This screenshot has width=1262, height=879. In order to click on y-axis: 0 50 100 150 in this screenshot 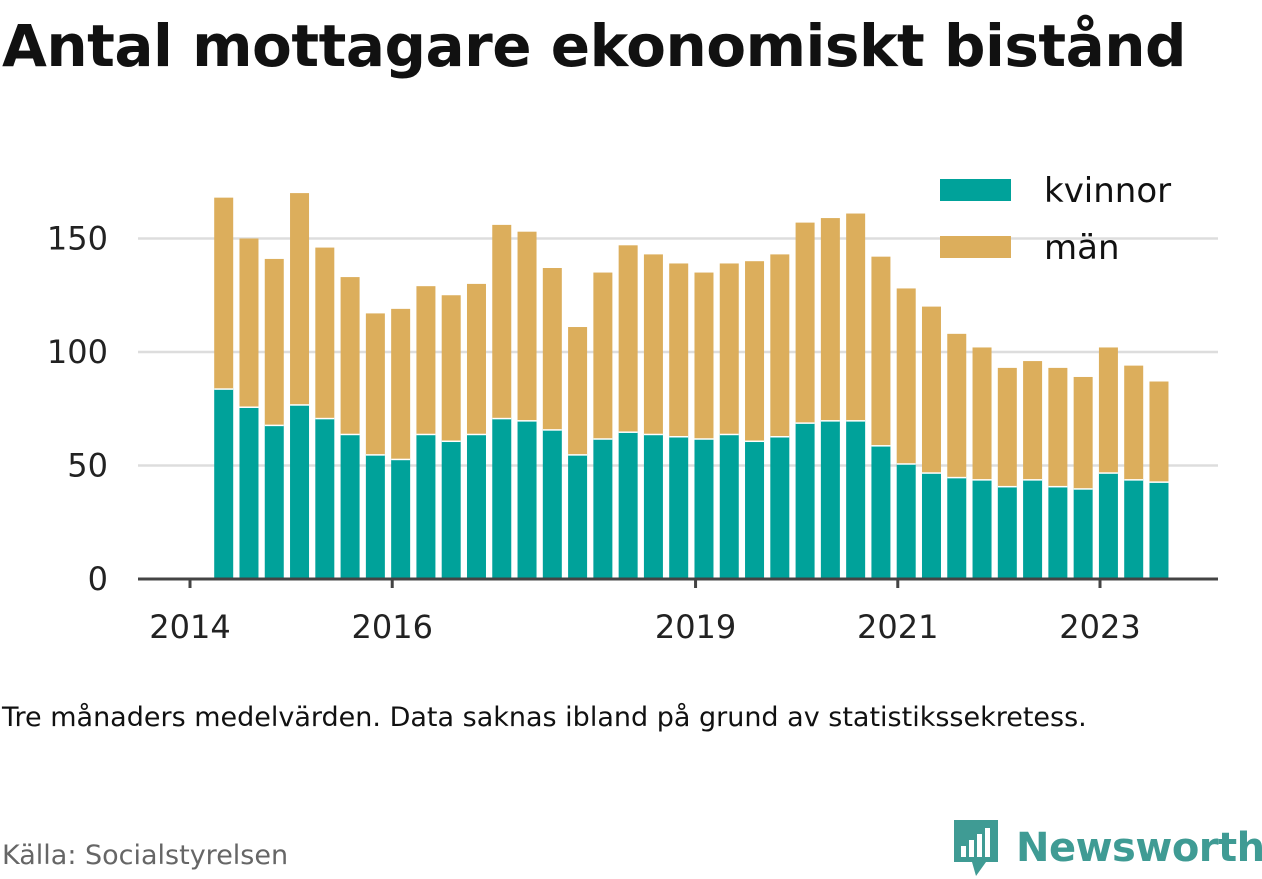, I will do `click(77, 409)`.